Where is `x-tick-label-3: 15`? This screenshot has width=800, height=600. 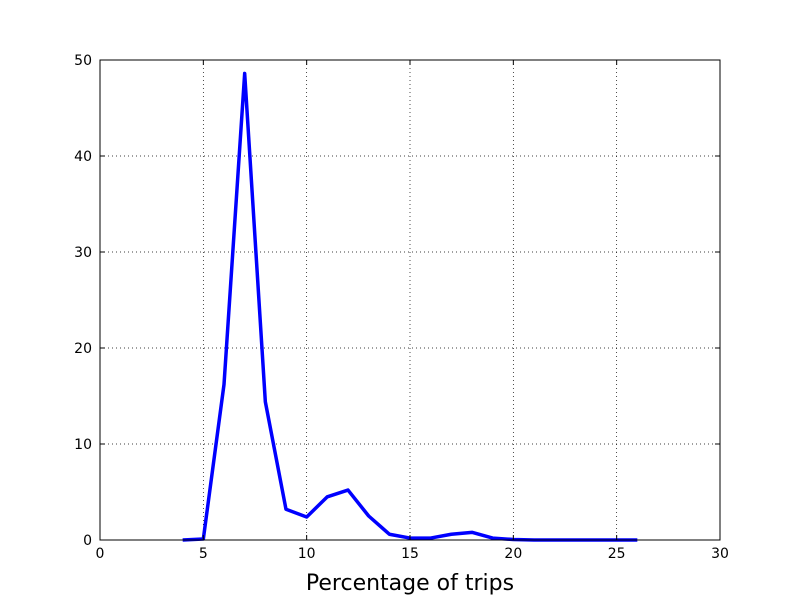 x-tick-label-3: 15 is located at coordinates (410, 554).